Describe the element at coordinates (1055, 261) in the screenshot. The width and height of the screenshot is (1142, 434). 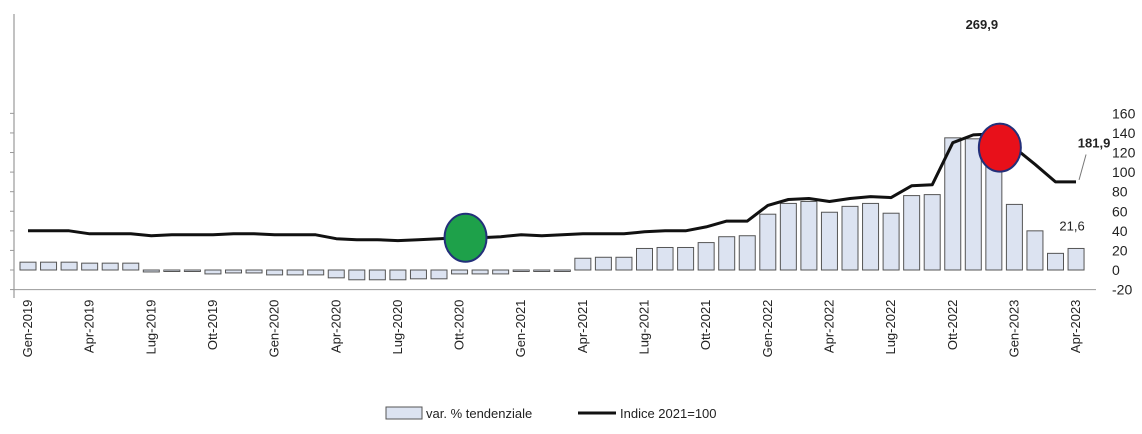
I see `bar-Mar-2023` at that location.